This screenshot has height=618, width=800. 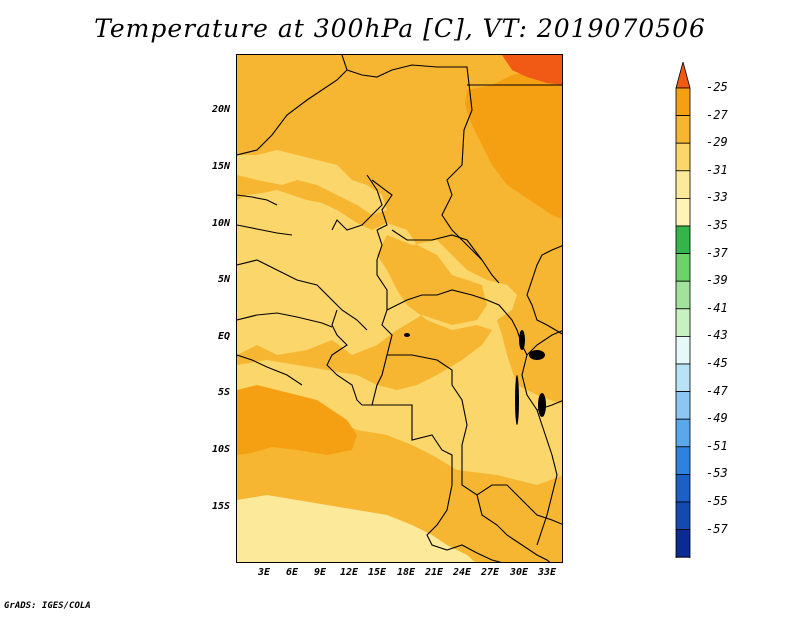 What do you see at coordinates (717, 252) in the screenshot?
I see `colorbar-label: -37` at bounding box center [717, 252].